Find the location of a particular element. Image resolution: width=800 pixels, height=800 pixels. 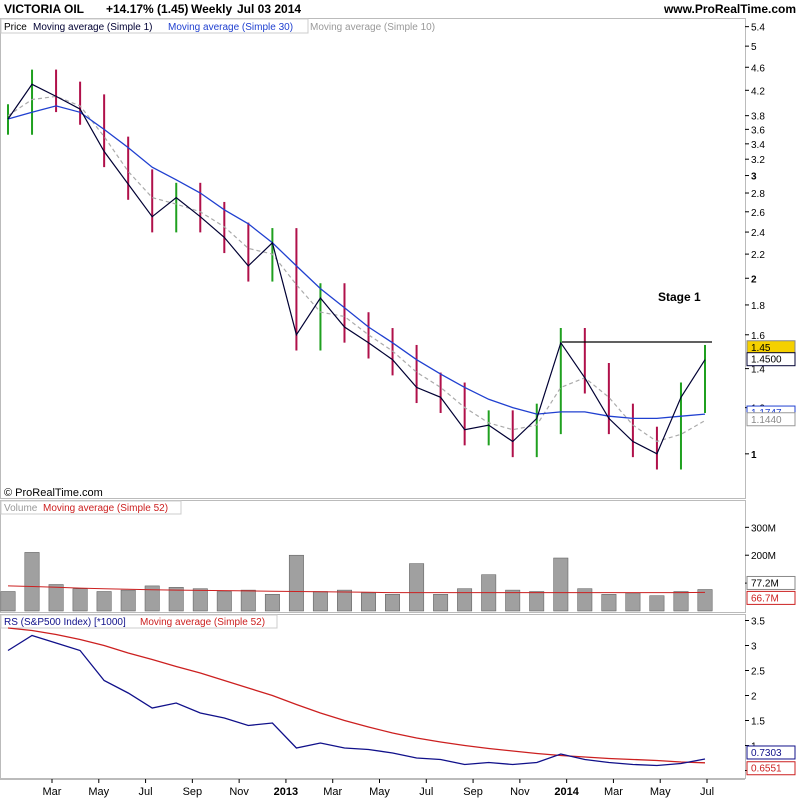

badge-rs-ma52: 0.6551 is located at coordinates (766, 769).